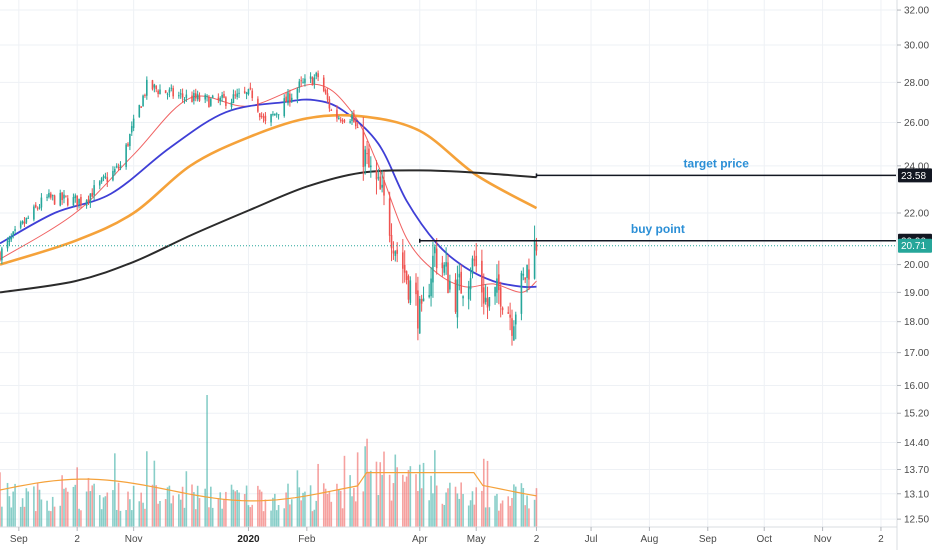 The image size is (932, 555). What do you see at coordinates (916, 166) in the screenshot?
I see `y-tick-label: 24.00` at bounding box center [916, 166].